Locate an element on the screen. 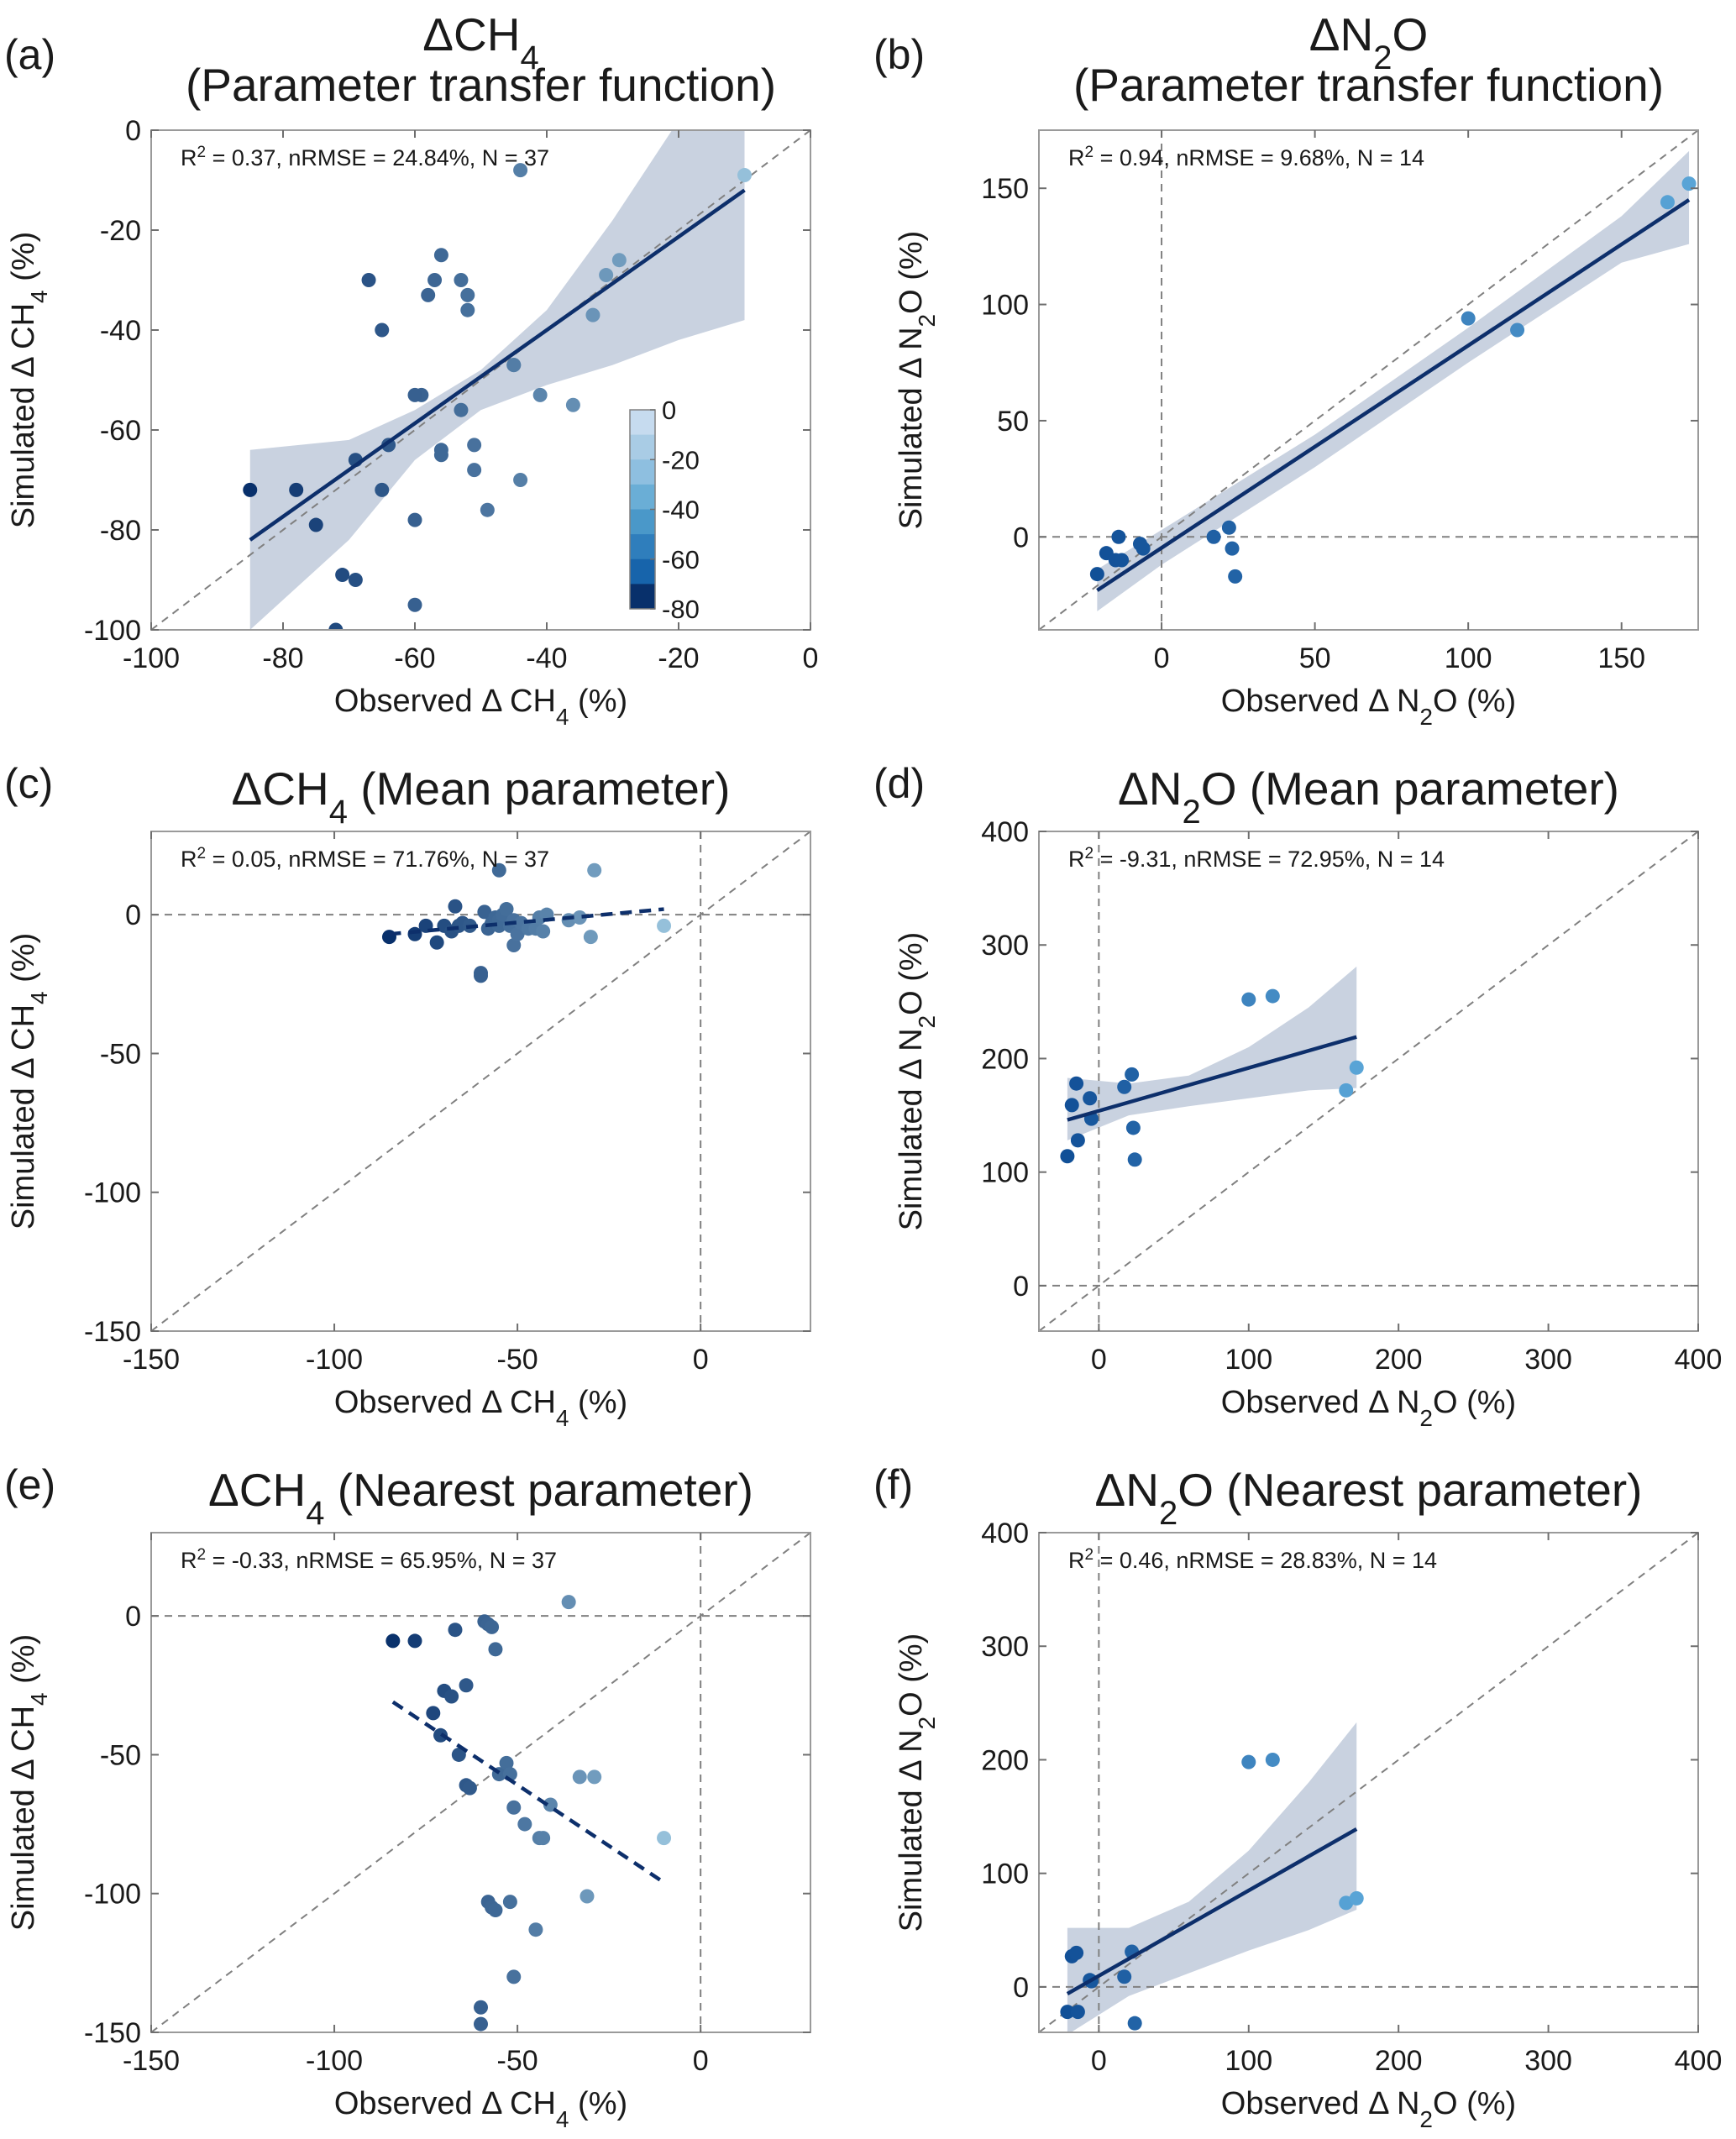 The image size is (1736, 2139). y-tick-label: 100 is located at coordinates (1005, 306).